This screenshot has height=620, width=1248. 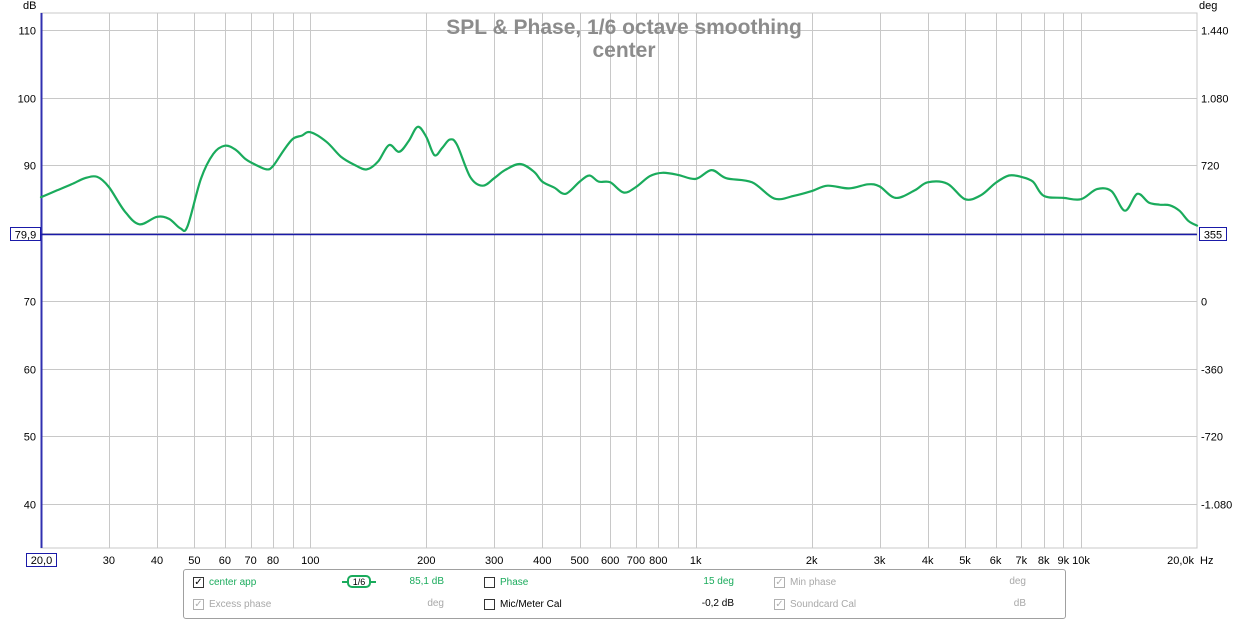 What do you see at coordinates (157, 561) in the screenshot?
I see `x-tick-label: 40` at bounding box center [157, 561].